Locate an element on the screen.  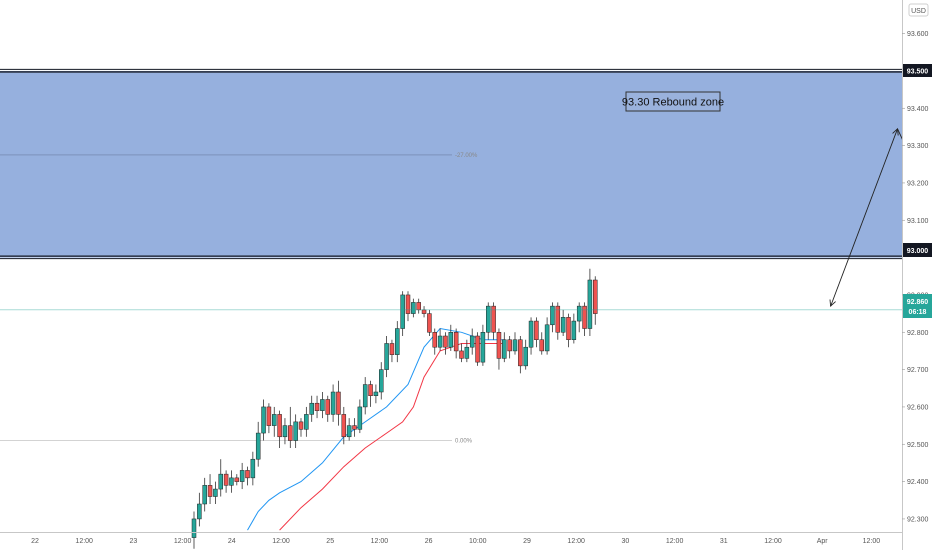
callout-box is located at coordinates (673, 101).